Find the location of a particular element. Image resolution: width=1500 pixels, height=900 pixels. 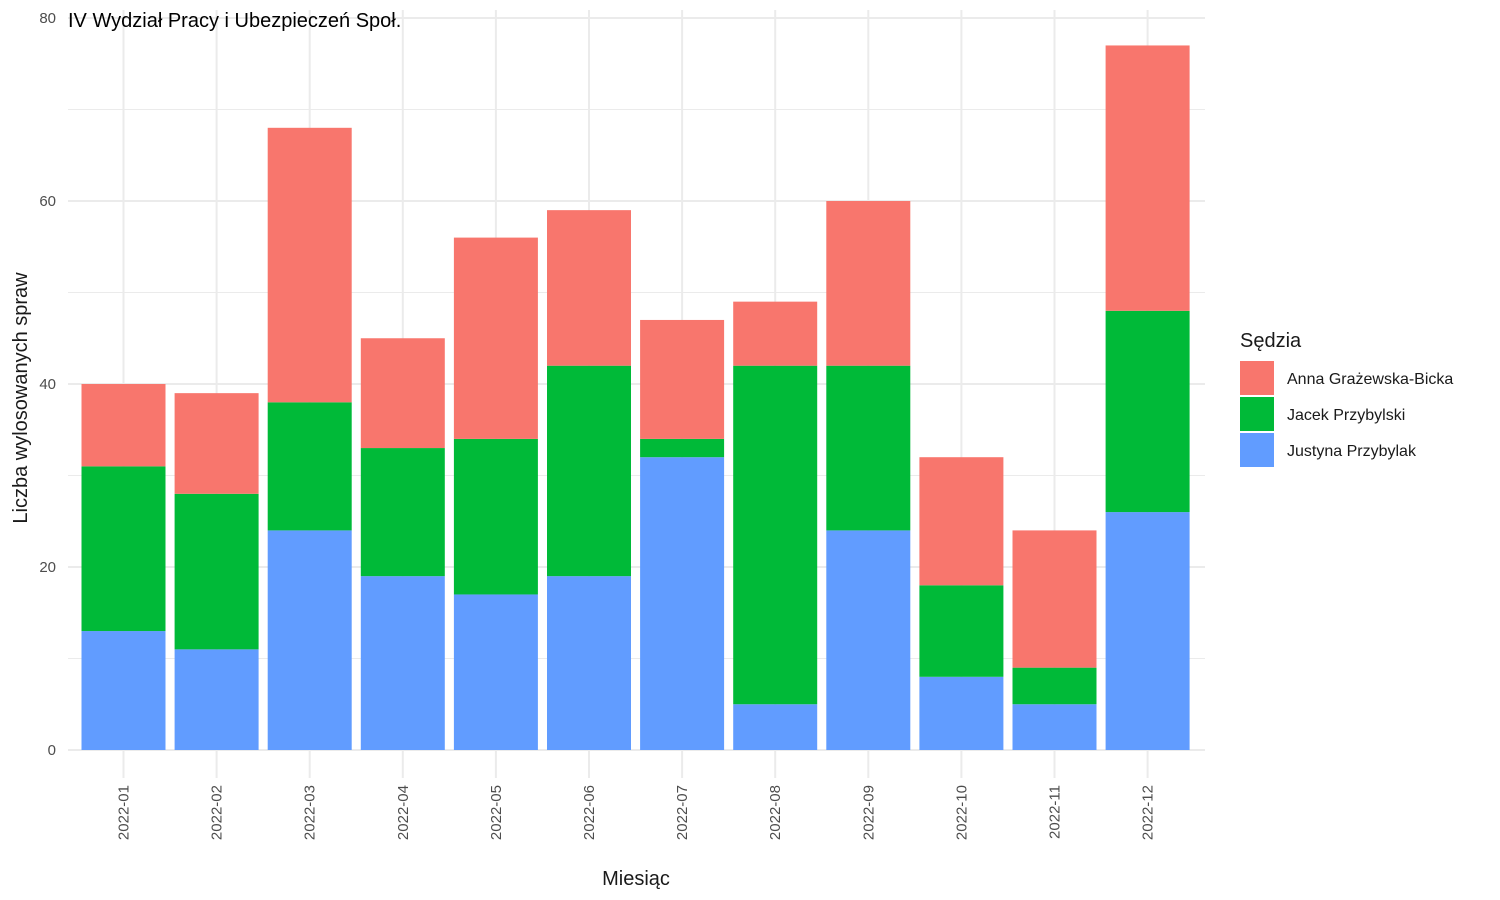

x-tick-label: 2022-04 is located at coordinates (403, 812).